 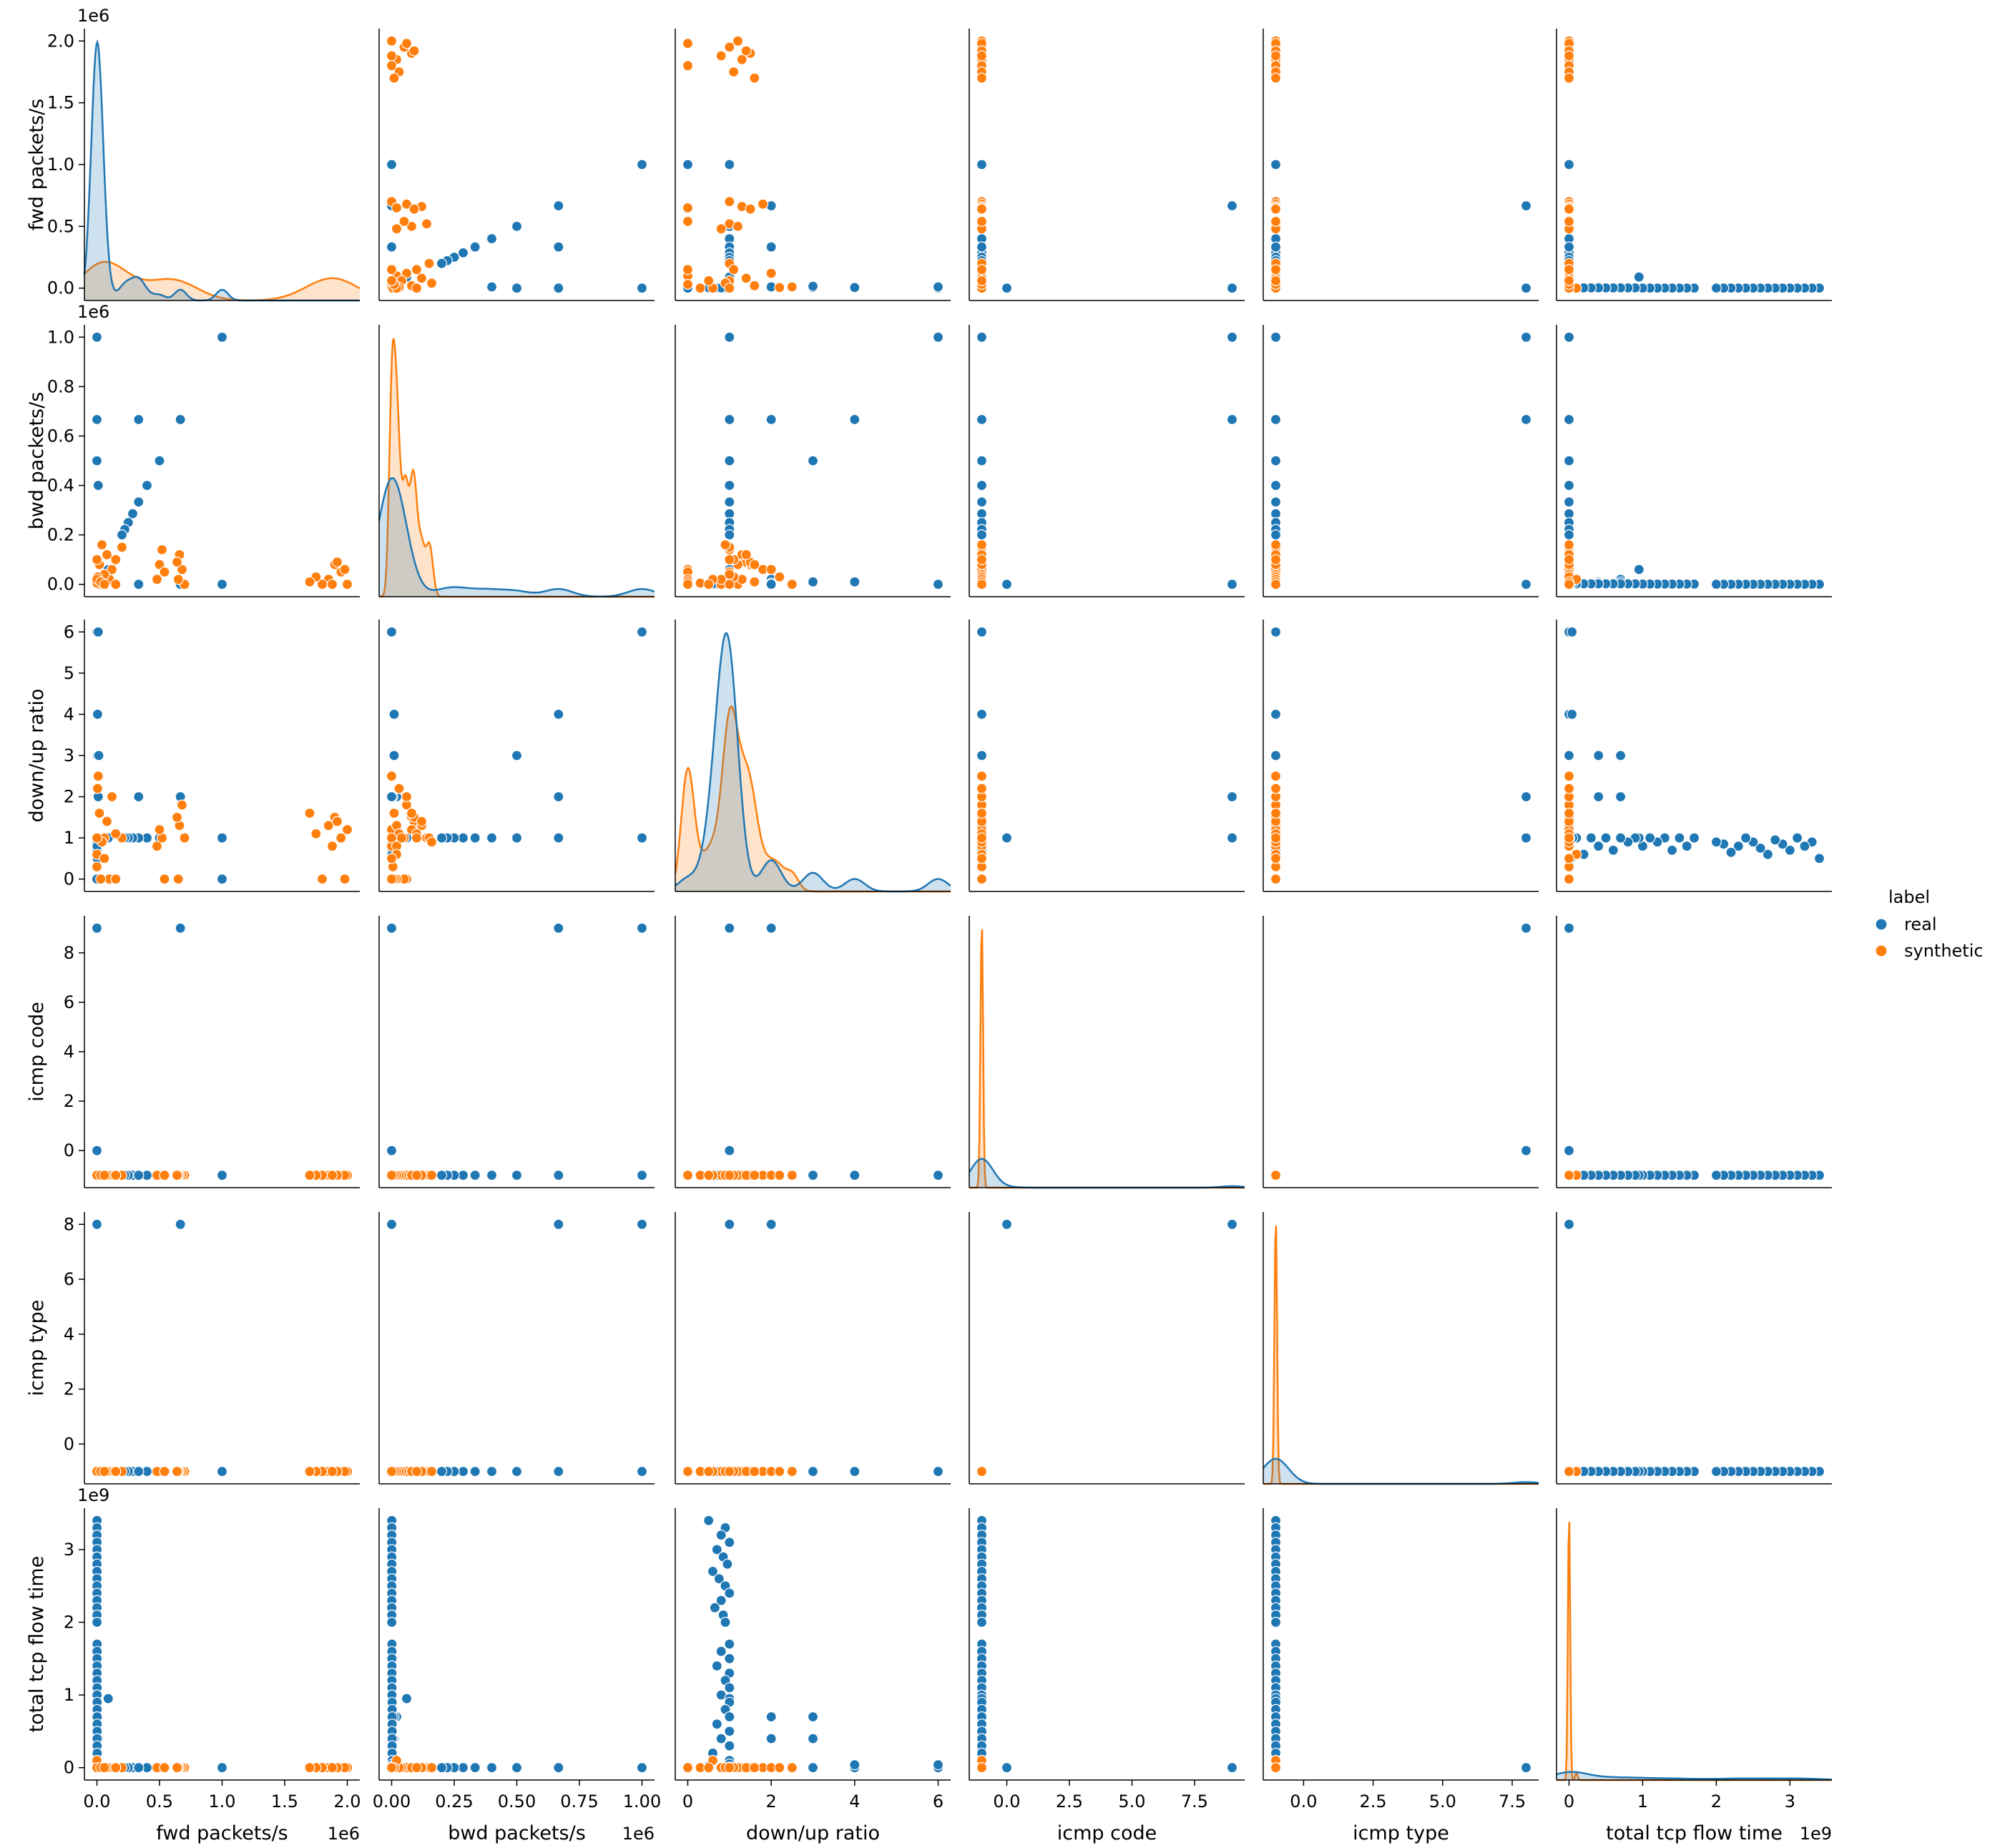 I want to click on y-axis-label: bwd packets/s, so click(x=37, y=461).